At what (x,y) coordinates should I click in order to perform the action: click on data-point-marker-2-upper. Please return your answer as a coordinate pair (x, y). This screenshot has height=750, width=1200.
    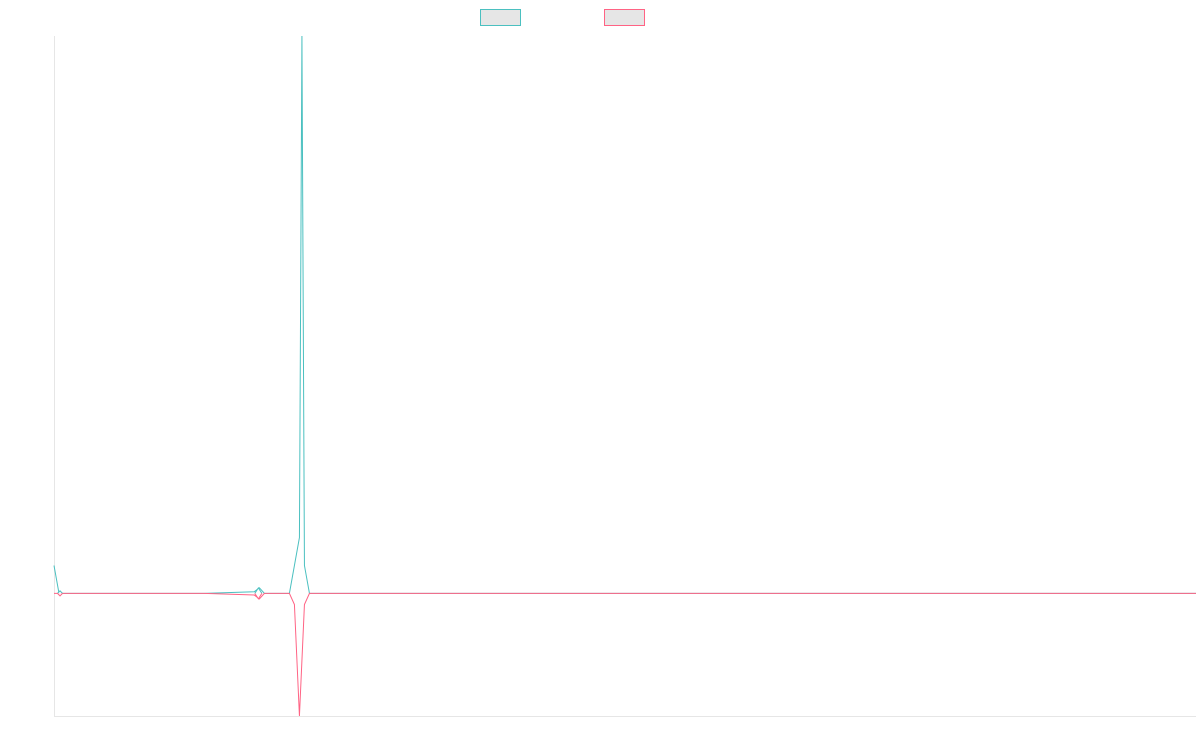
    Looking at the image, I should click on (258, 590).